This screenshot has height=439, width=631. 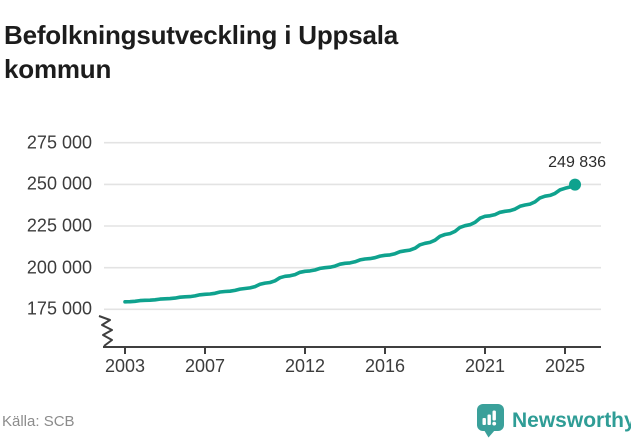 I want to click on newsworthy-brand: Newsworthy, so click(x=553, y=420).